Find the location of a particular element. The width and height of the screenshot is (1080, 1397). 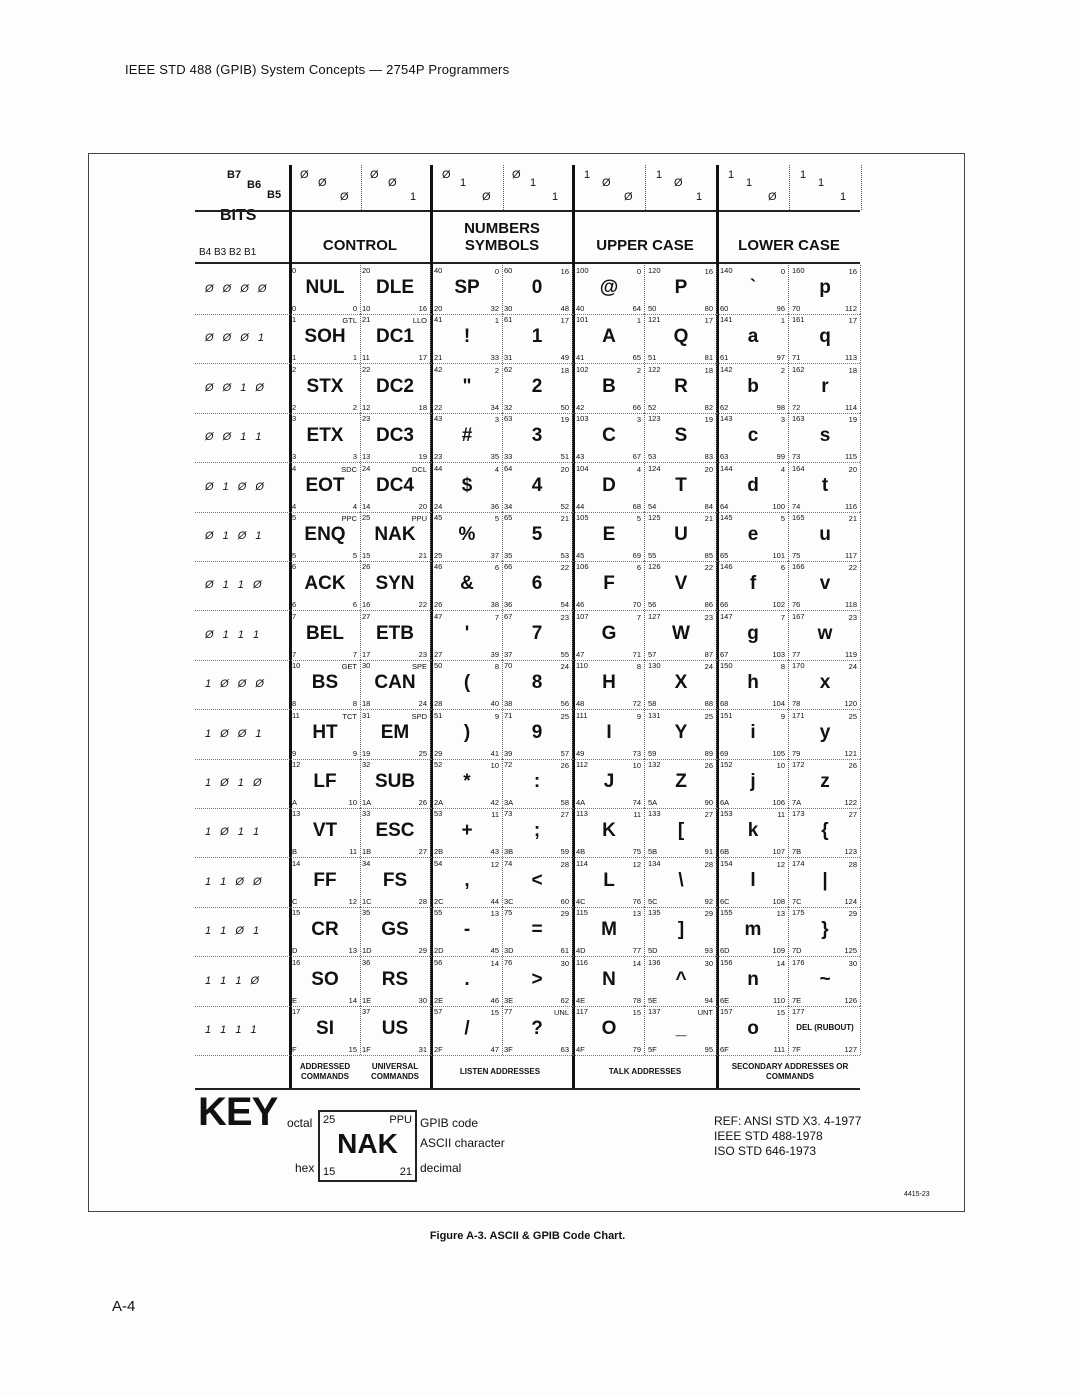

hex-value: 56 is located at coordinates (652, 605).